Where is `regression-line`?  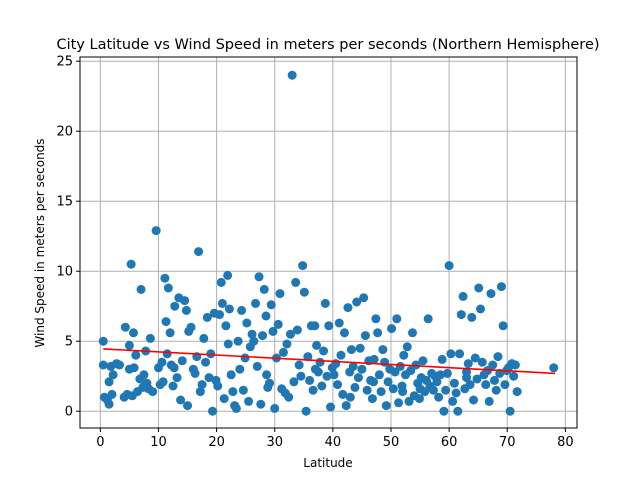 regression-line is located at coordinates (329, 361).